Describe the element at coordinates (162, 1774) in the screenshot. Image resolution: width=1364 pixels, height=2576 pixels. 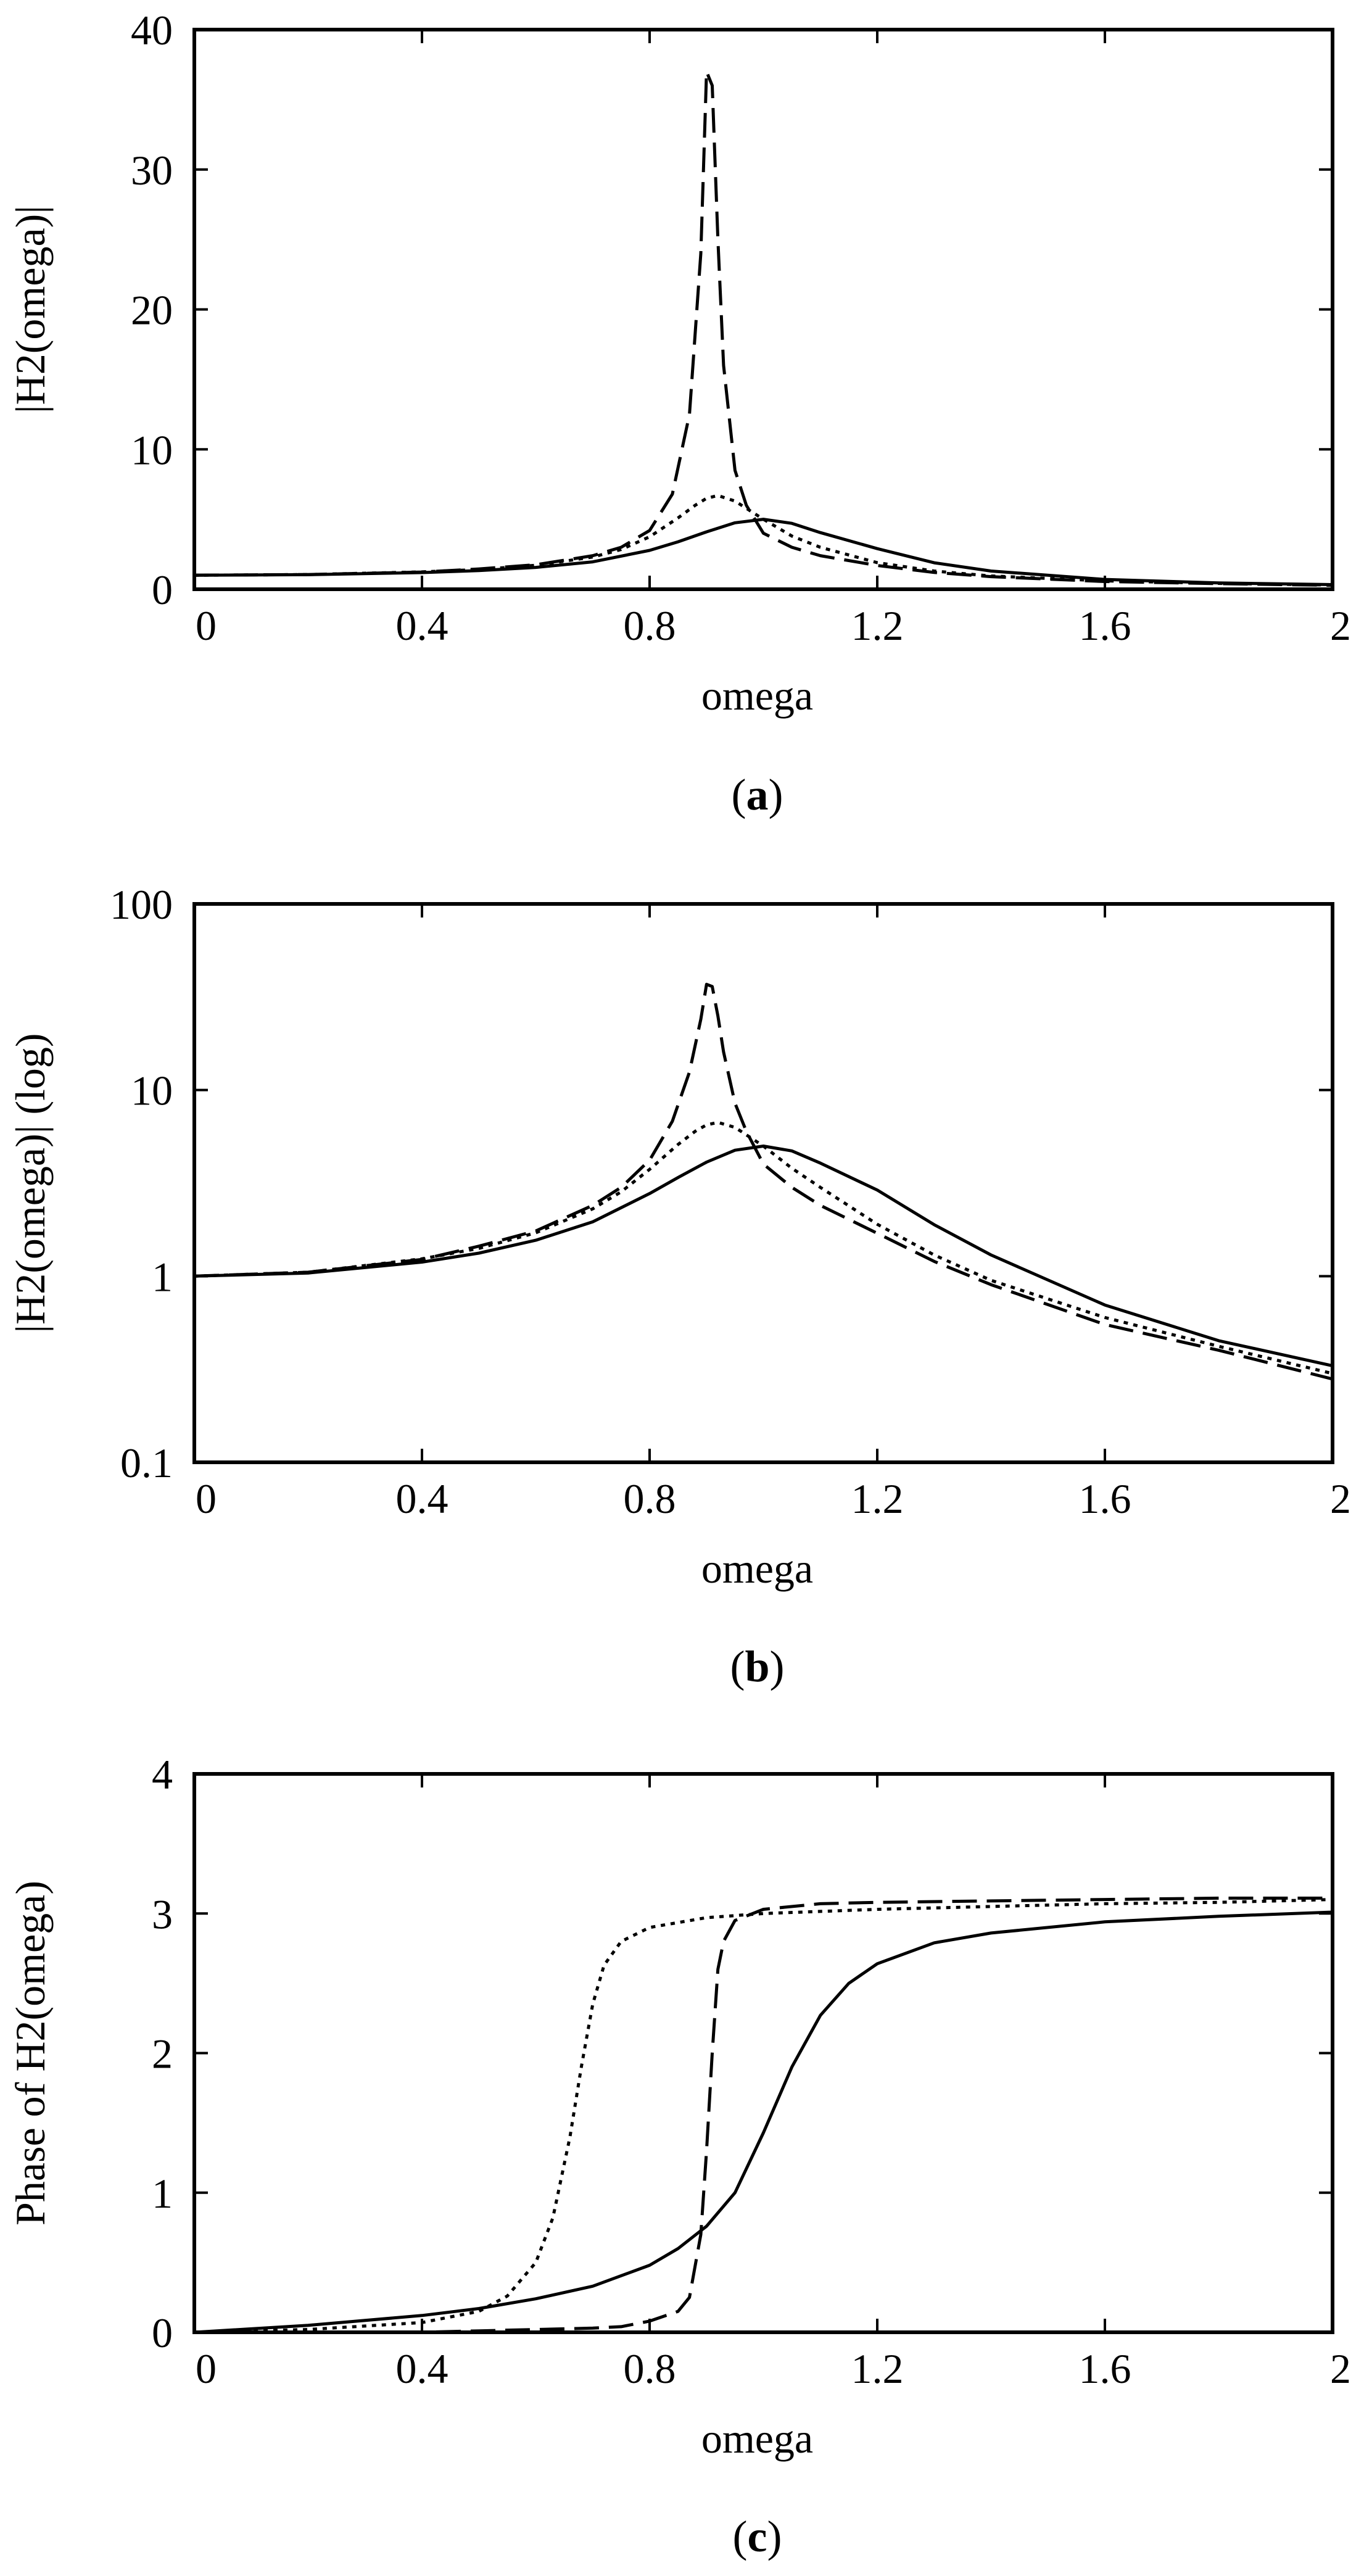
I see `y-tick-label: 4` at that location.